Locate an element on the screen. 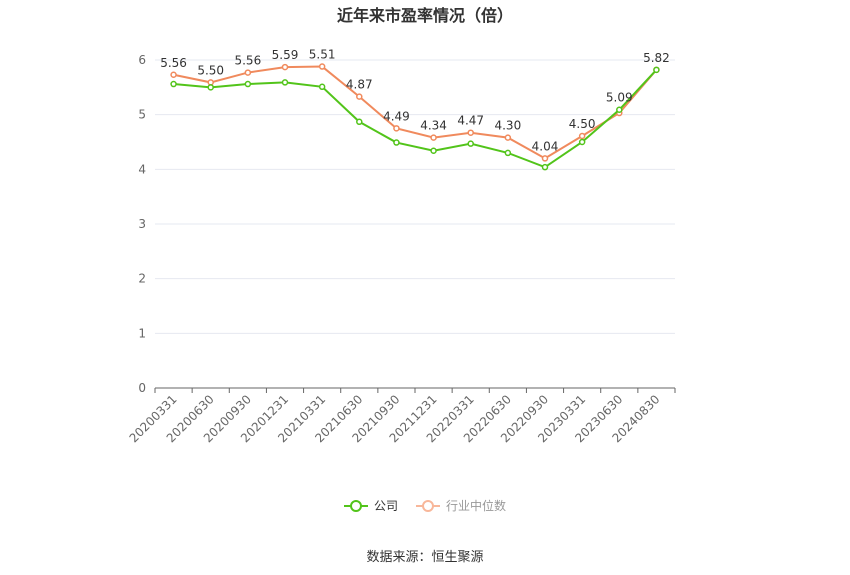 This screenshot has width=850, height=575. chart-title: 近年来市盈率情况（倍） is located at coordinates (424, 15).